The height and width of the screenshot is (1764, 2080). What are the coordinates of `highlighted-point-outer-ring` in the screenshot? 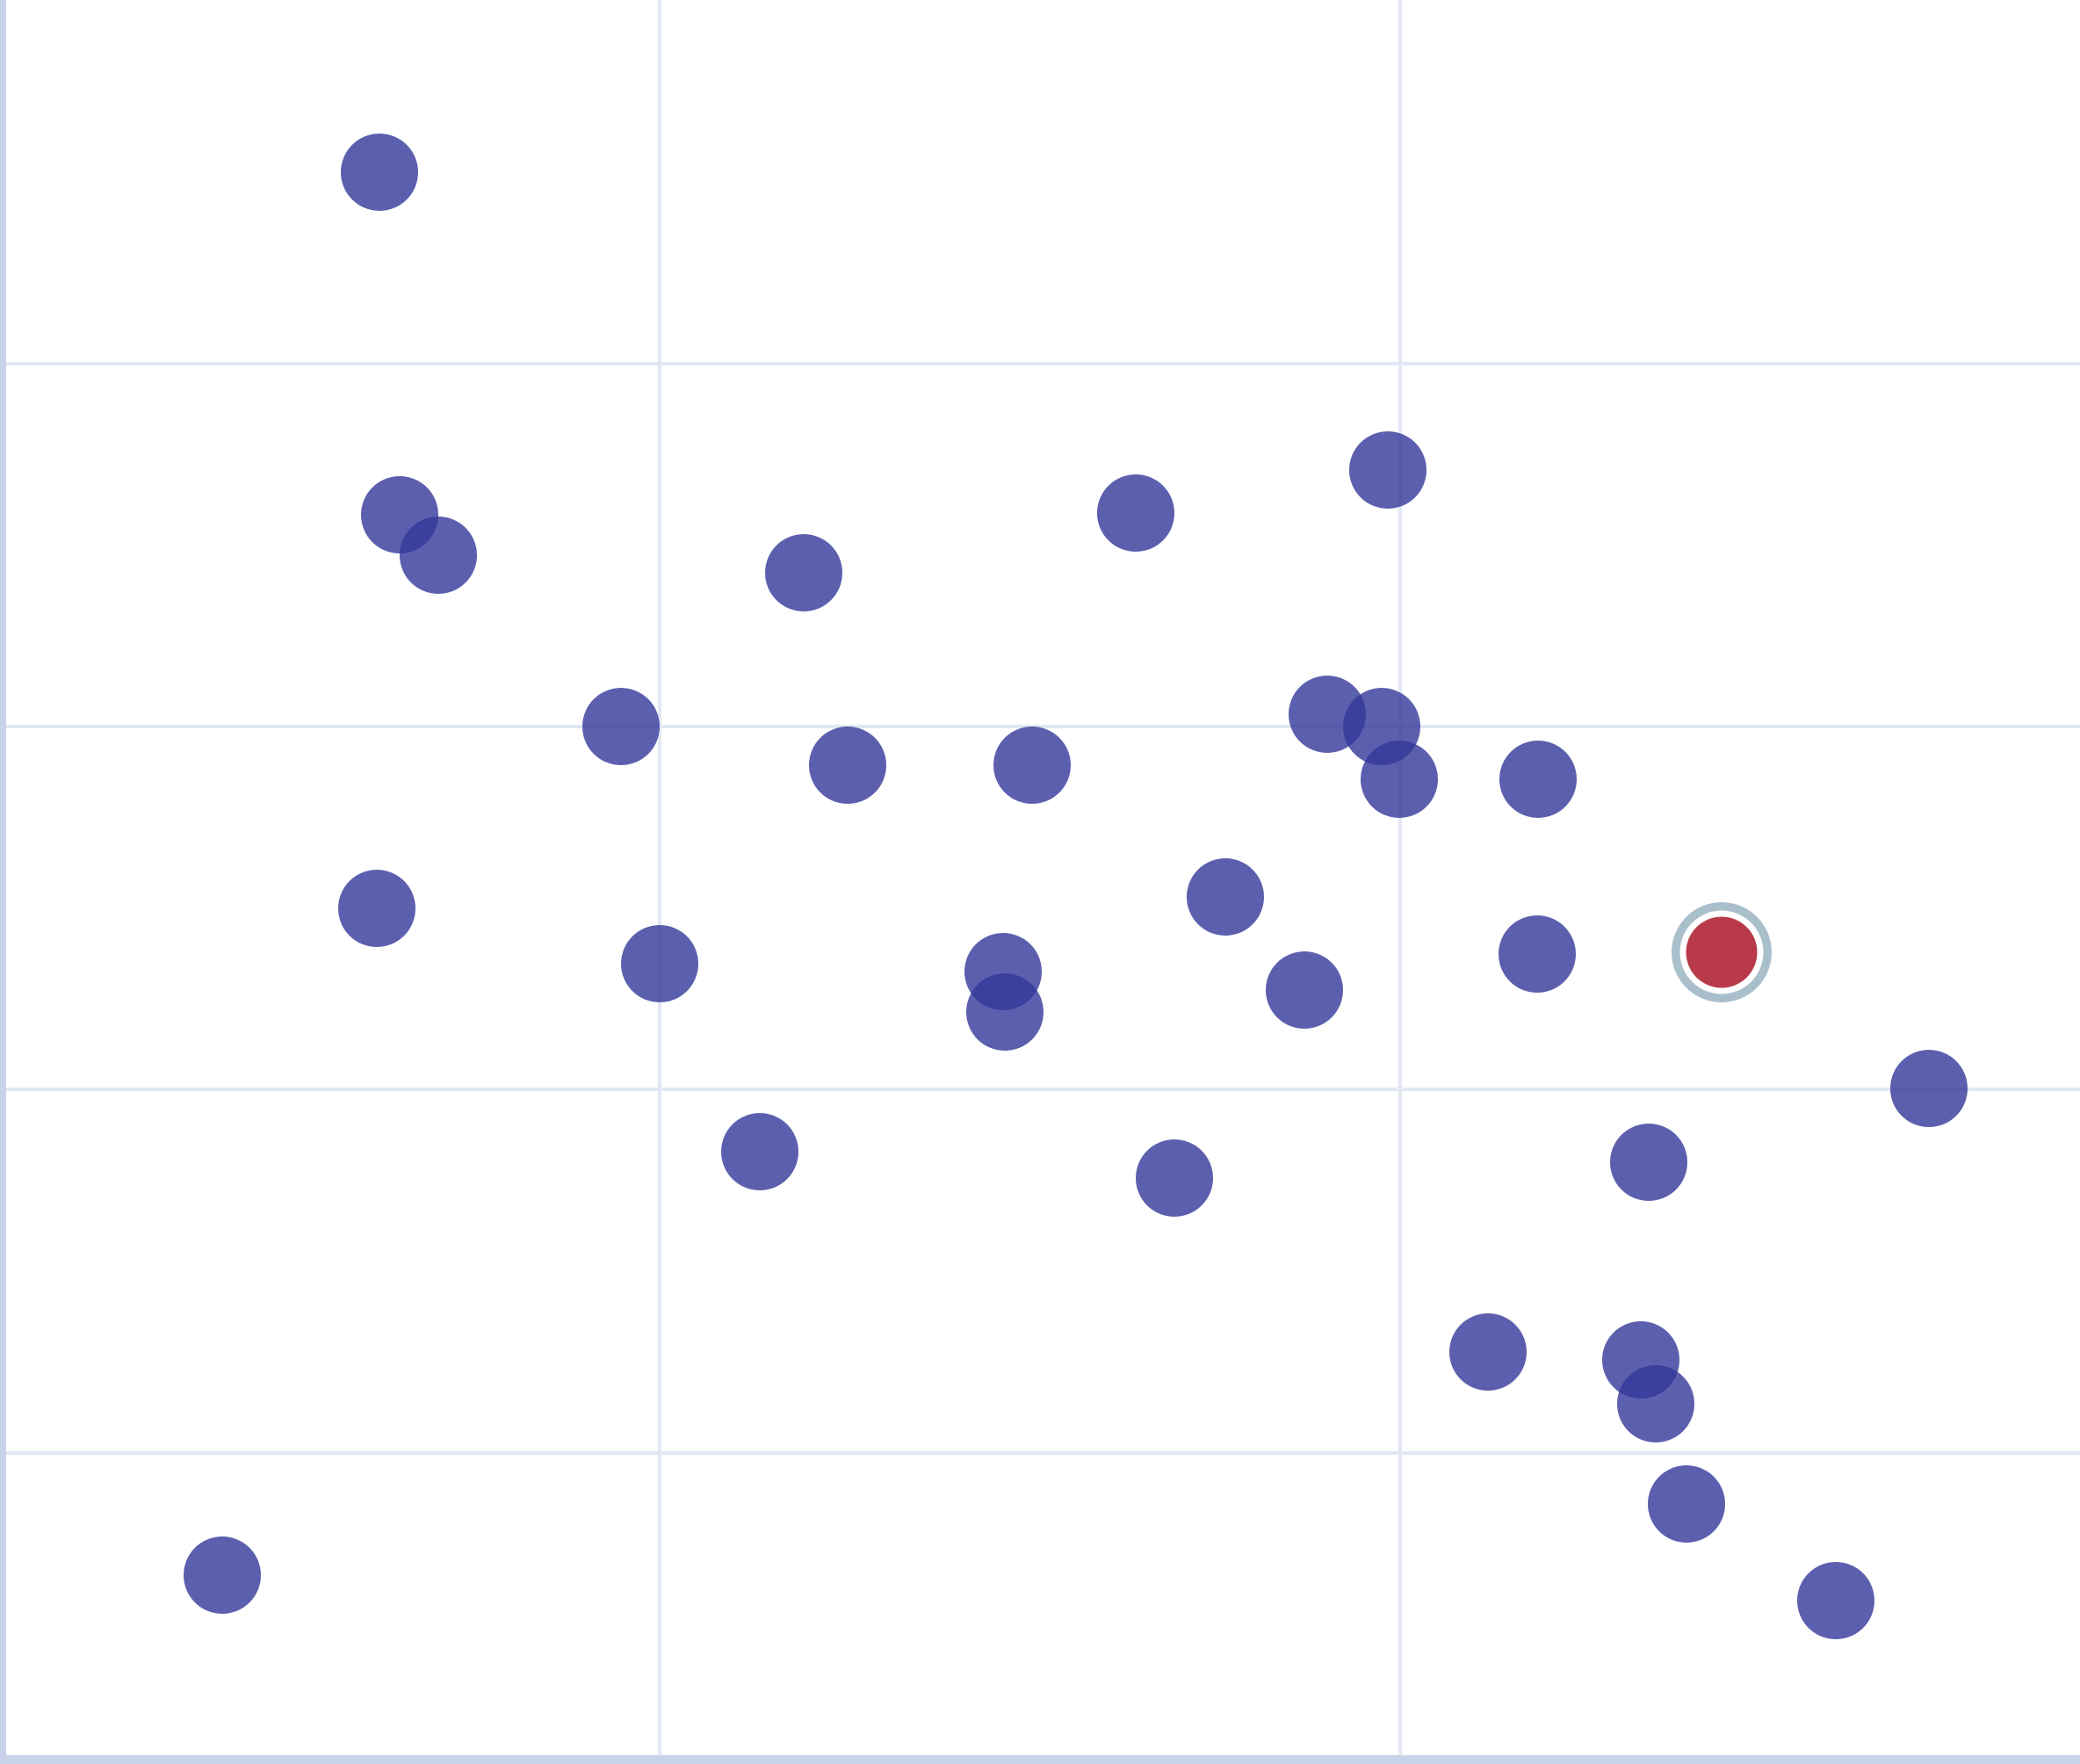 It's located at (1722, 952).